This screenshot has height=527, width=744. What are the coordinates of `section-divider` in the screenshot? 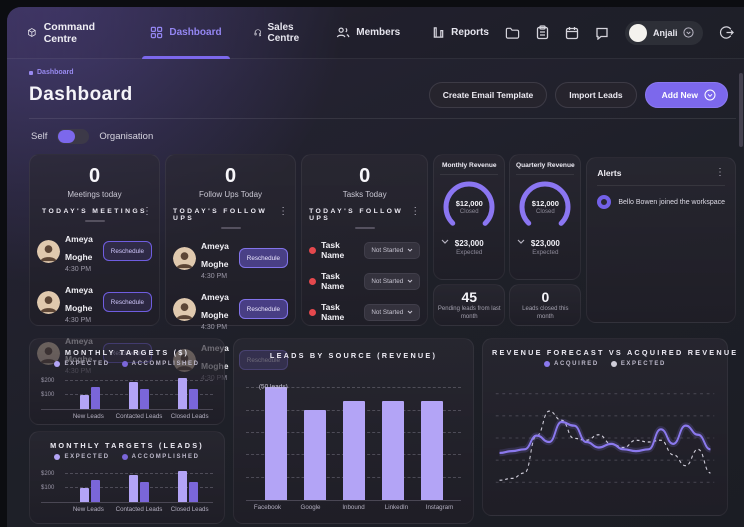 It's located at (364, 228).